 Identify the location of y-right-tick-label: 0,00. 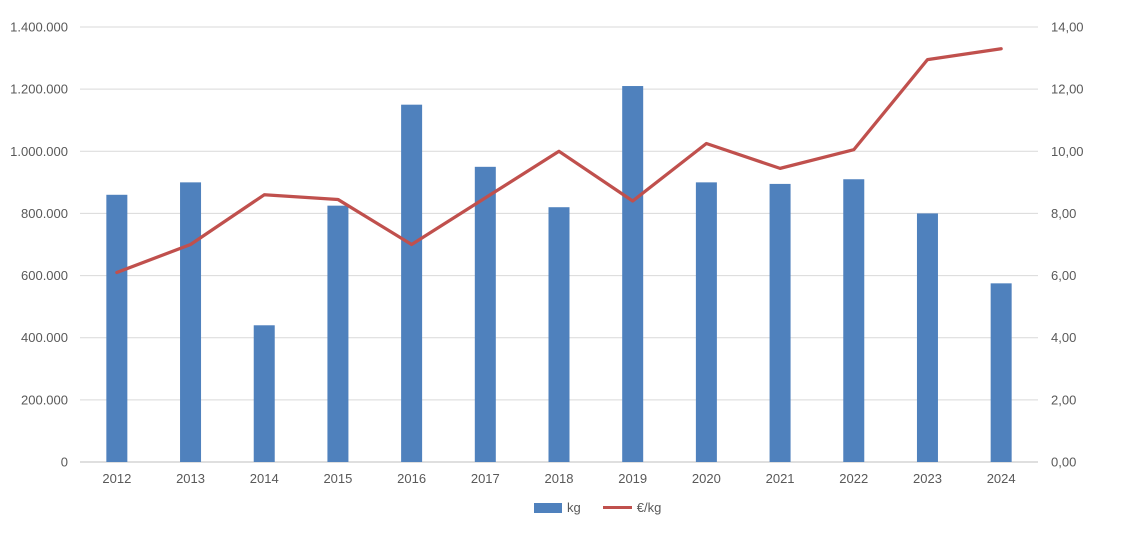
(1063, 462).